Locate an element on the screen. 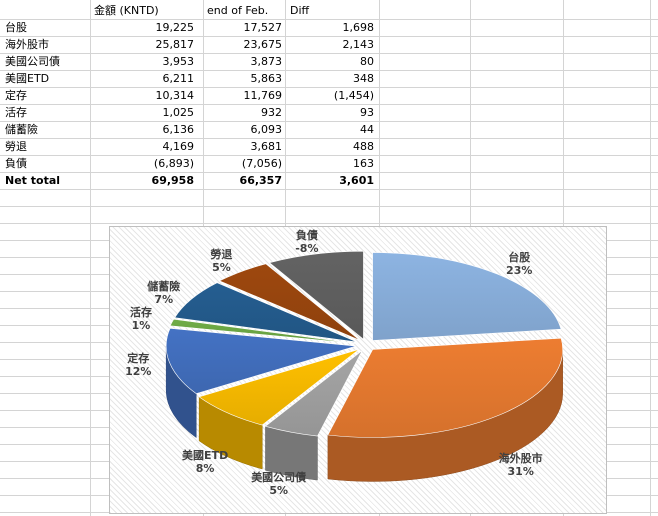 The width and height of the screenshot is (658, 516). row-feb: 6,093 is located at coordinates (266, 129).